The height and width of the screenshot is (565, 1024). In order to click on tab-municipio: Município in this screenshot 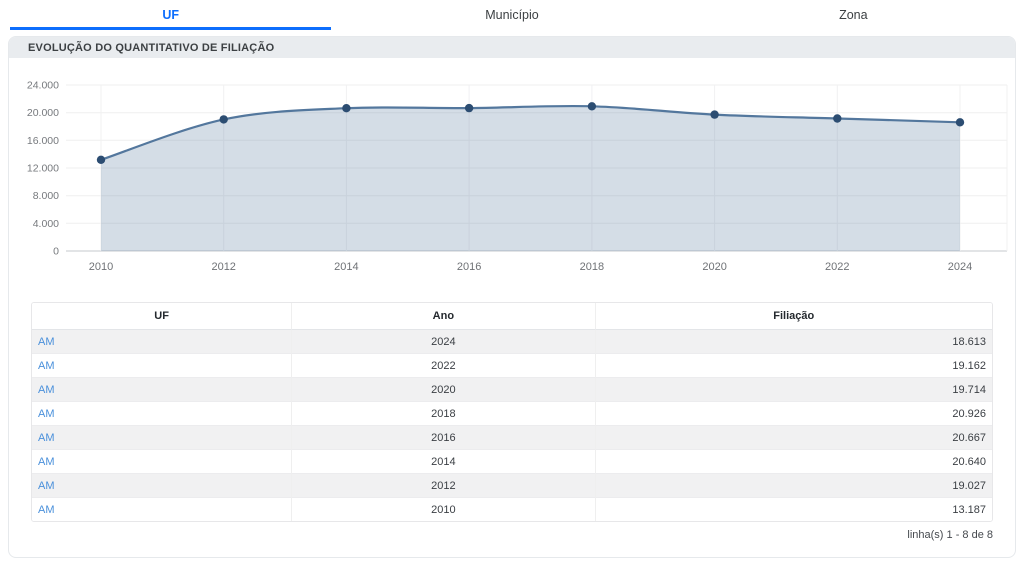, I will do `click(511, 15)`.